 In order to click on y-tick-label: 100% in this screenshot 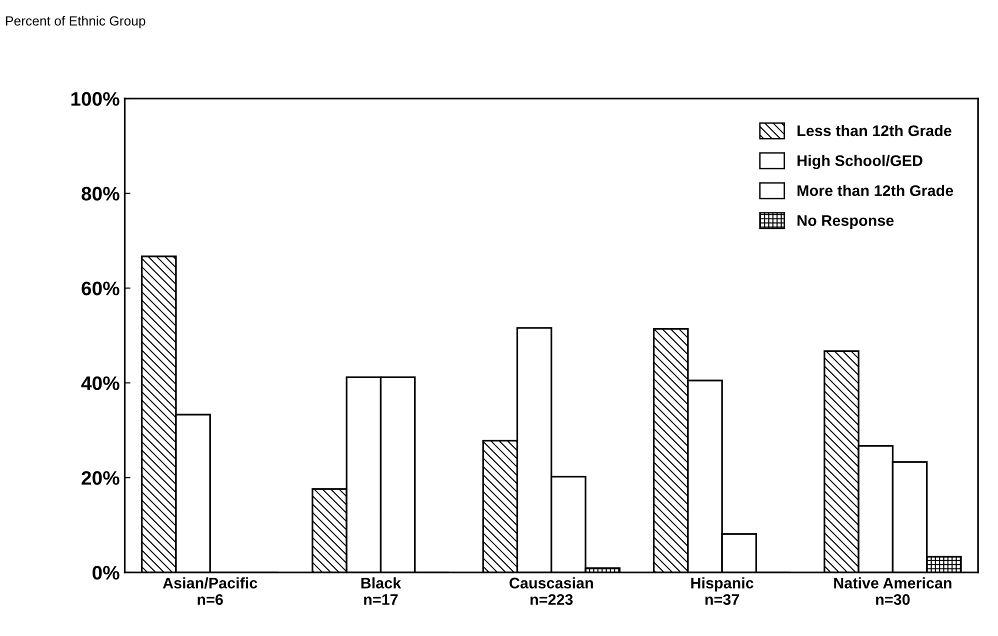, I will do `click(95, 99)`.